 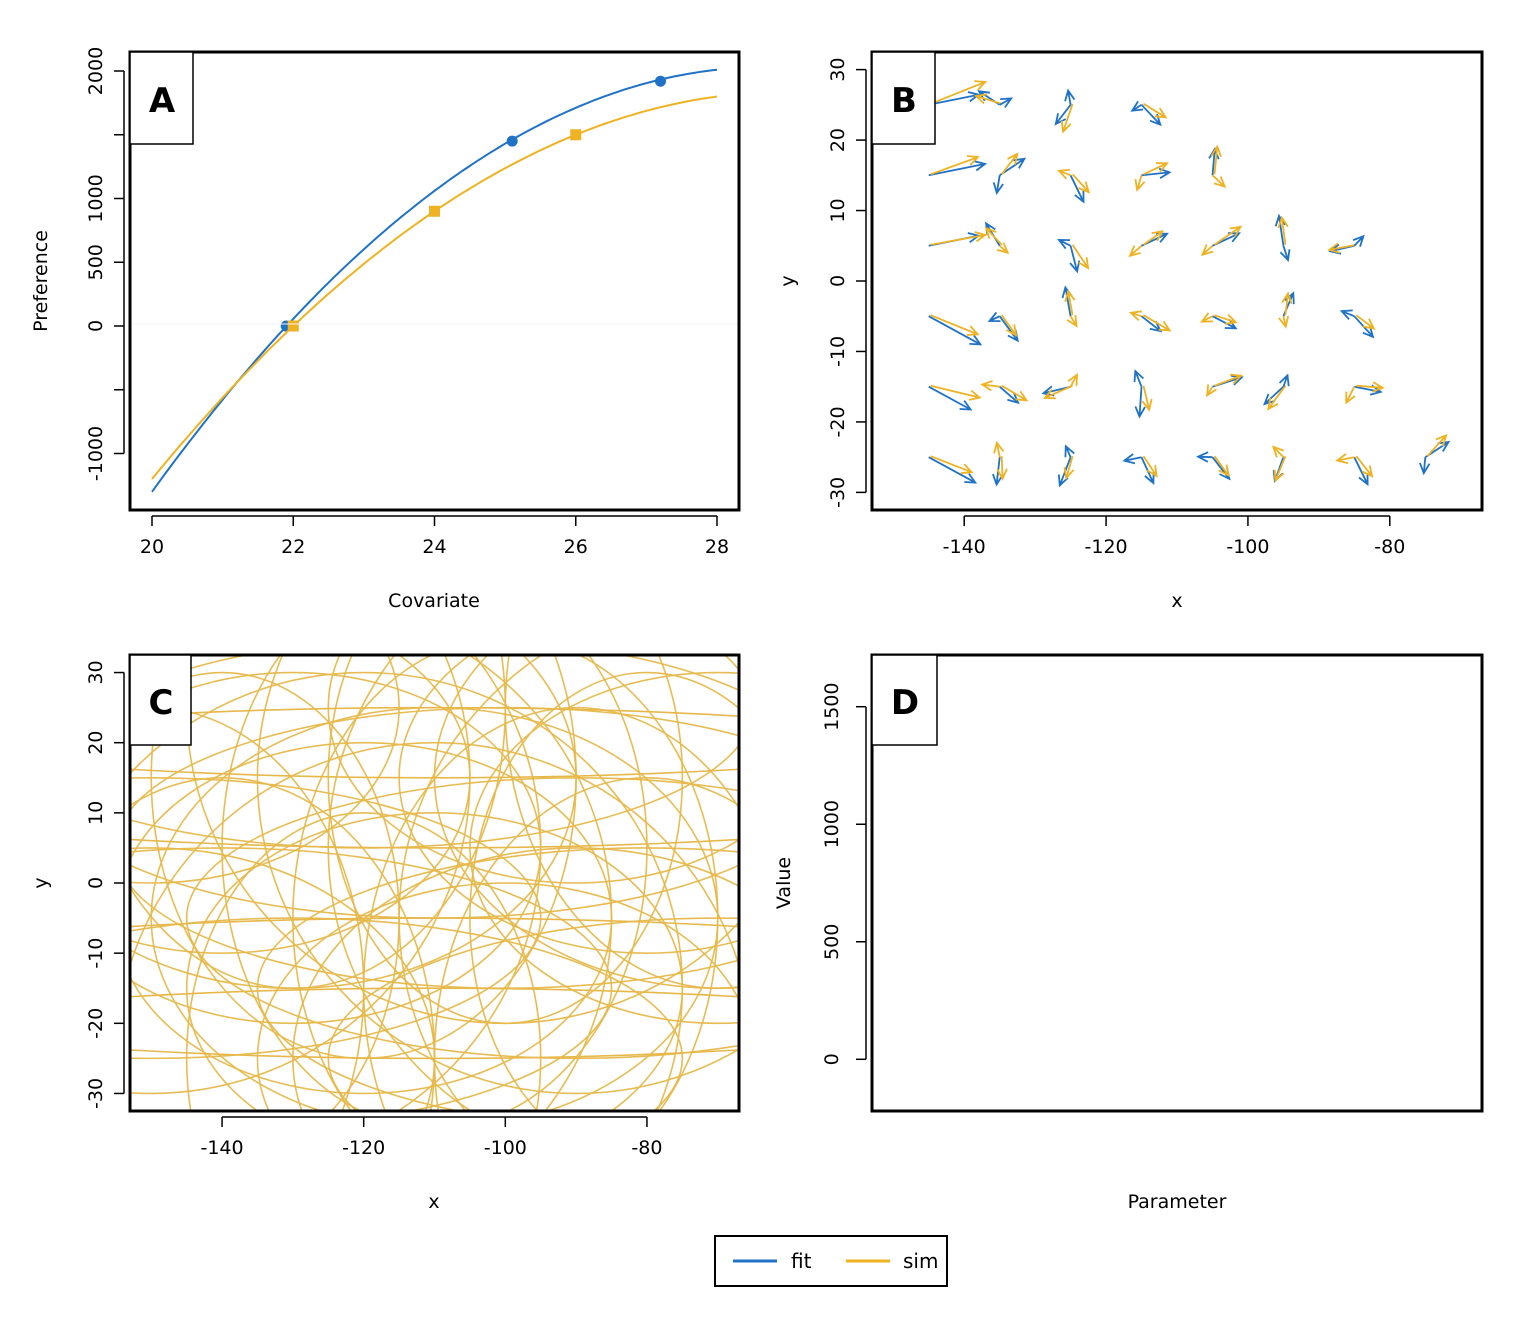 What do you see at coordinates (96, 71) in the screenshot?
I see `panel-a-y-tick-label: 2000` at bounding box center [96, 71].